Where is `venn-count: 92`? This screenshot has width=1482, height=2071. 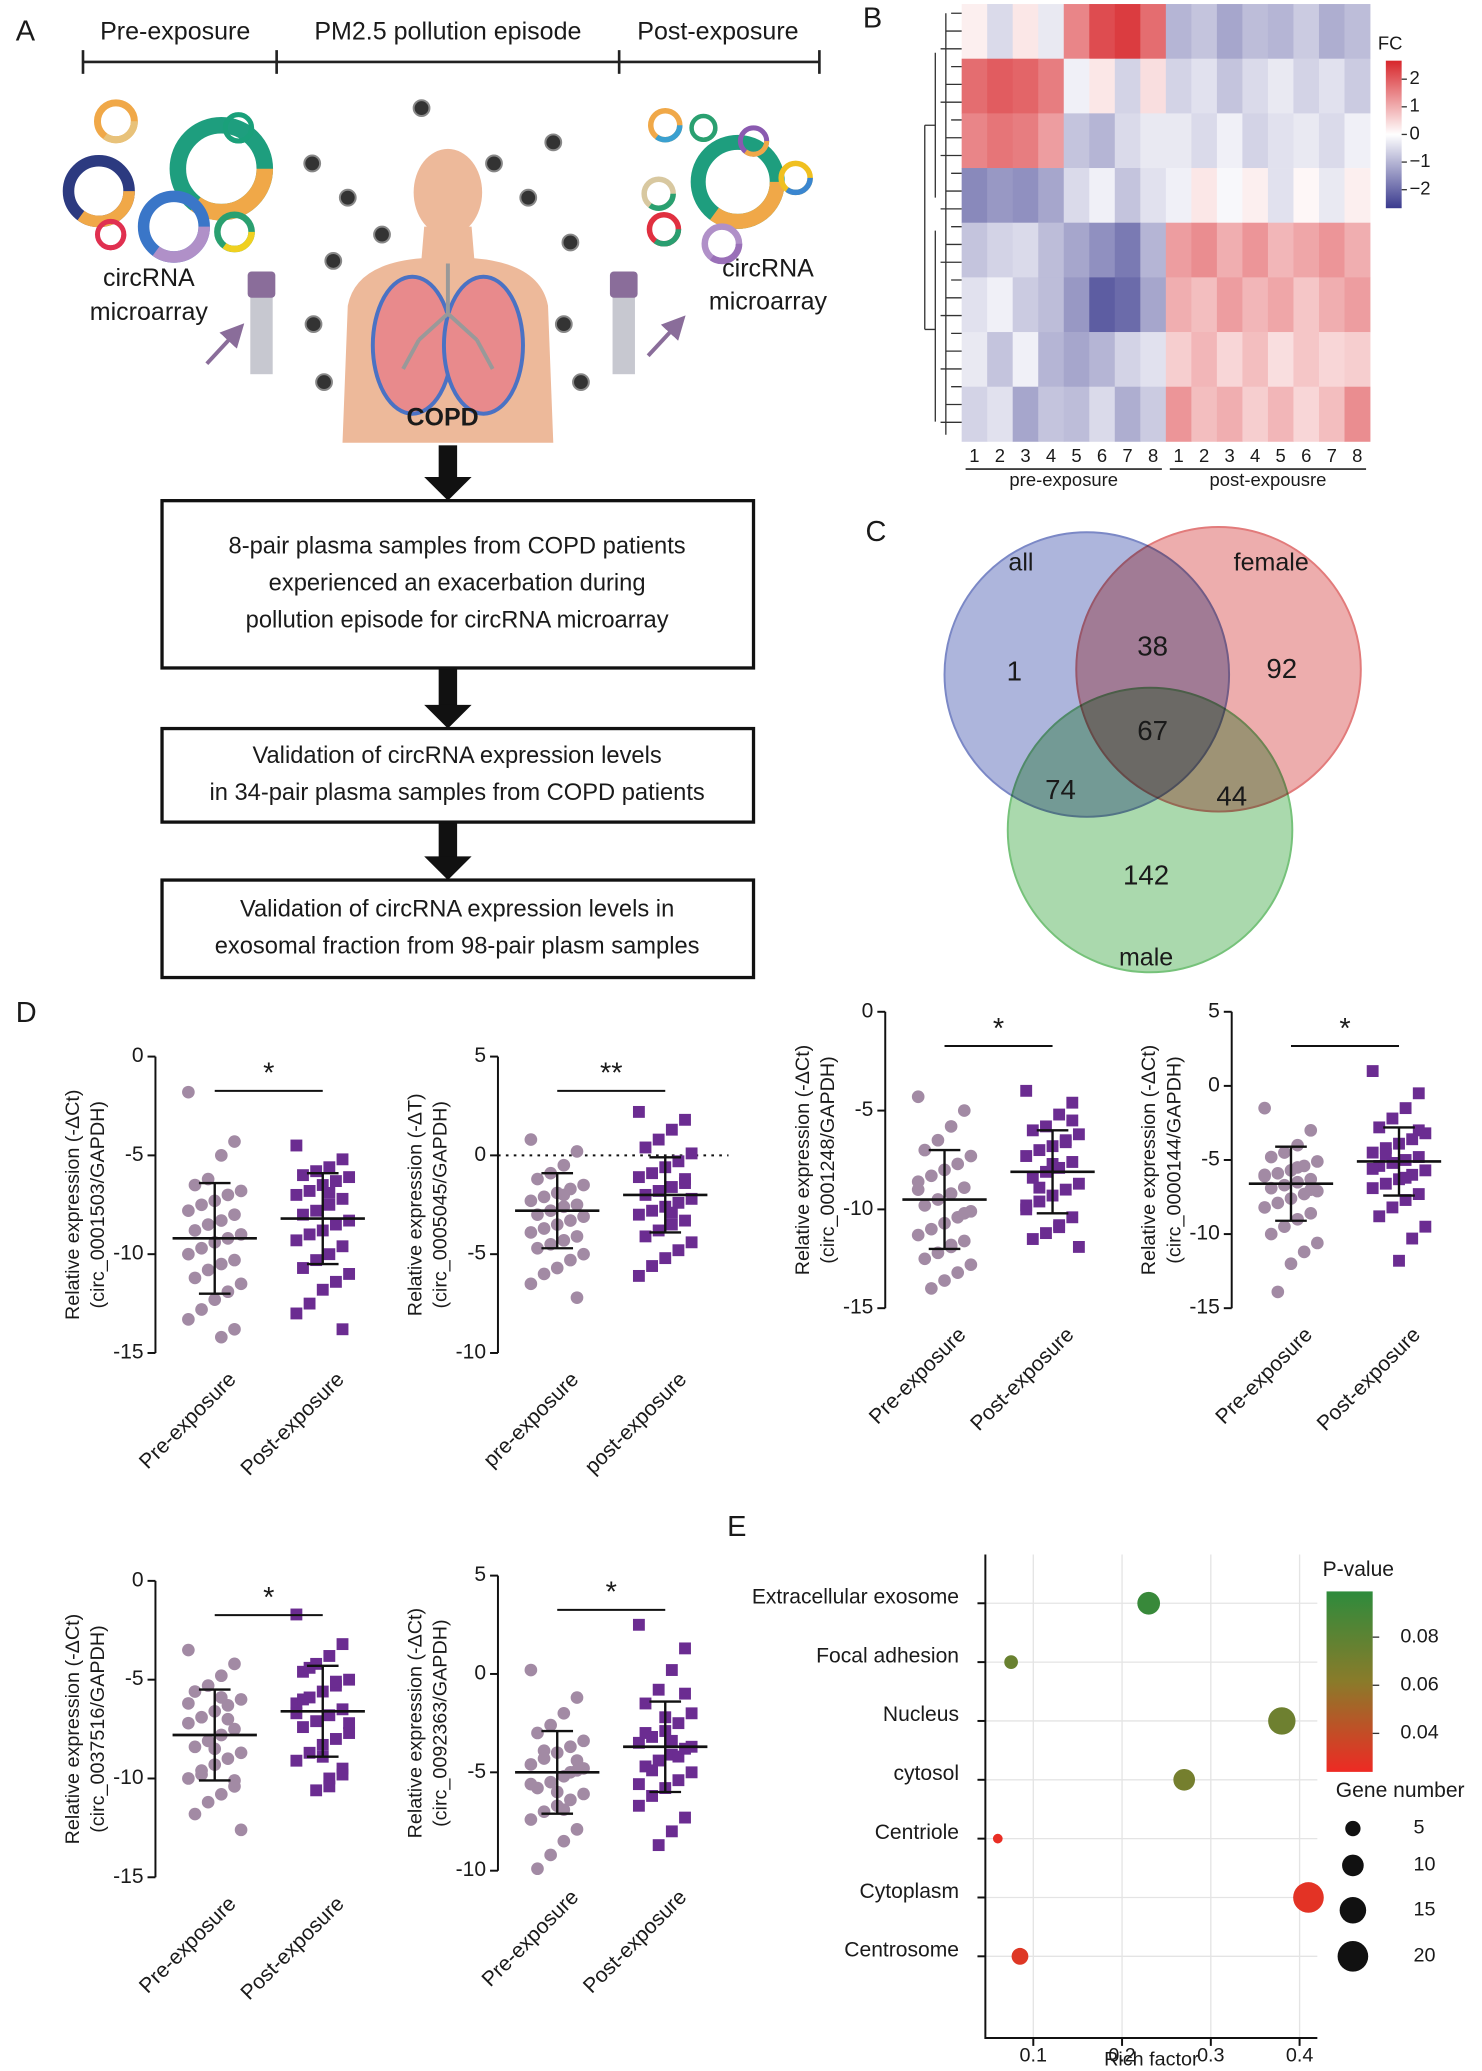
venn-count: 92 is located at coordinates (1281, 668).